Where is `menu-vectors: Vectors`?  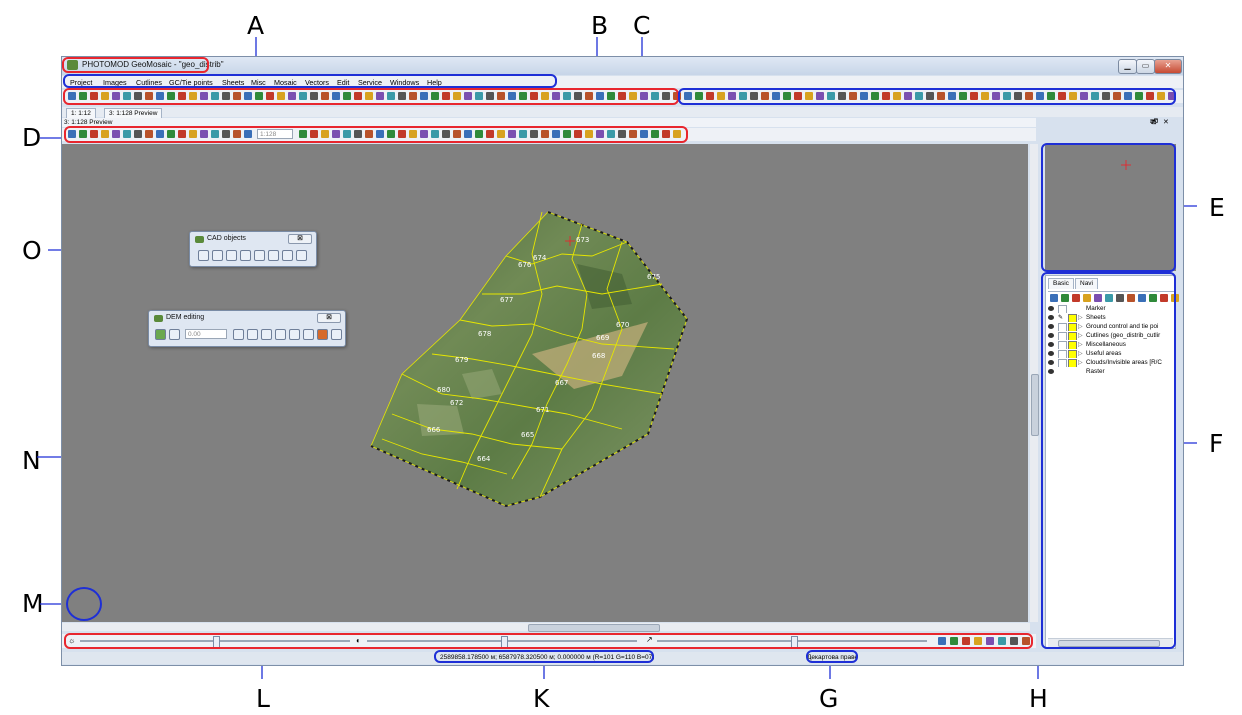
menu-vectors: Vectors is located at coordinates (317, 82).